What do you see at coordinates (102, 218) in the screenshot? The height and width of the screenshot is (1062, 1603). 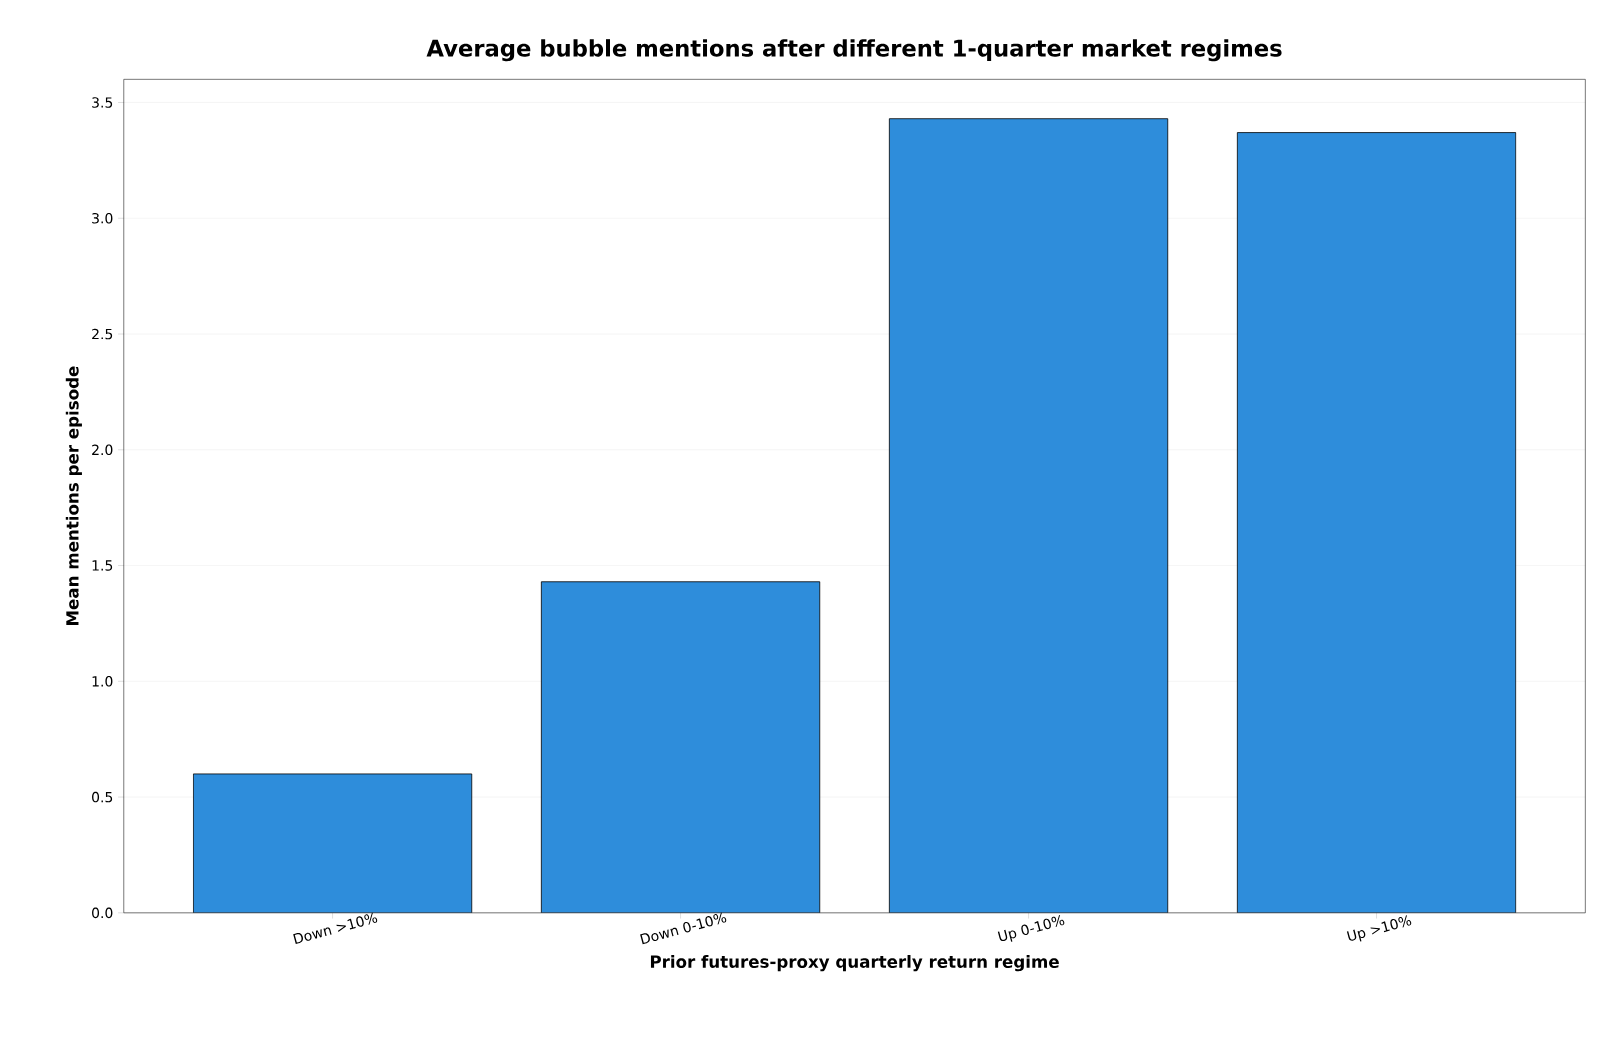 I see `y-tick-label: 3.0` at bounding box center [102, 218].